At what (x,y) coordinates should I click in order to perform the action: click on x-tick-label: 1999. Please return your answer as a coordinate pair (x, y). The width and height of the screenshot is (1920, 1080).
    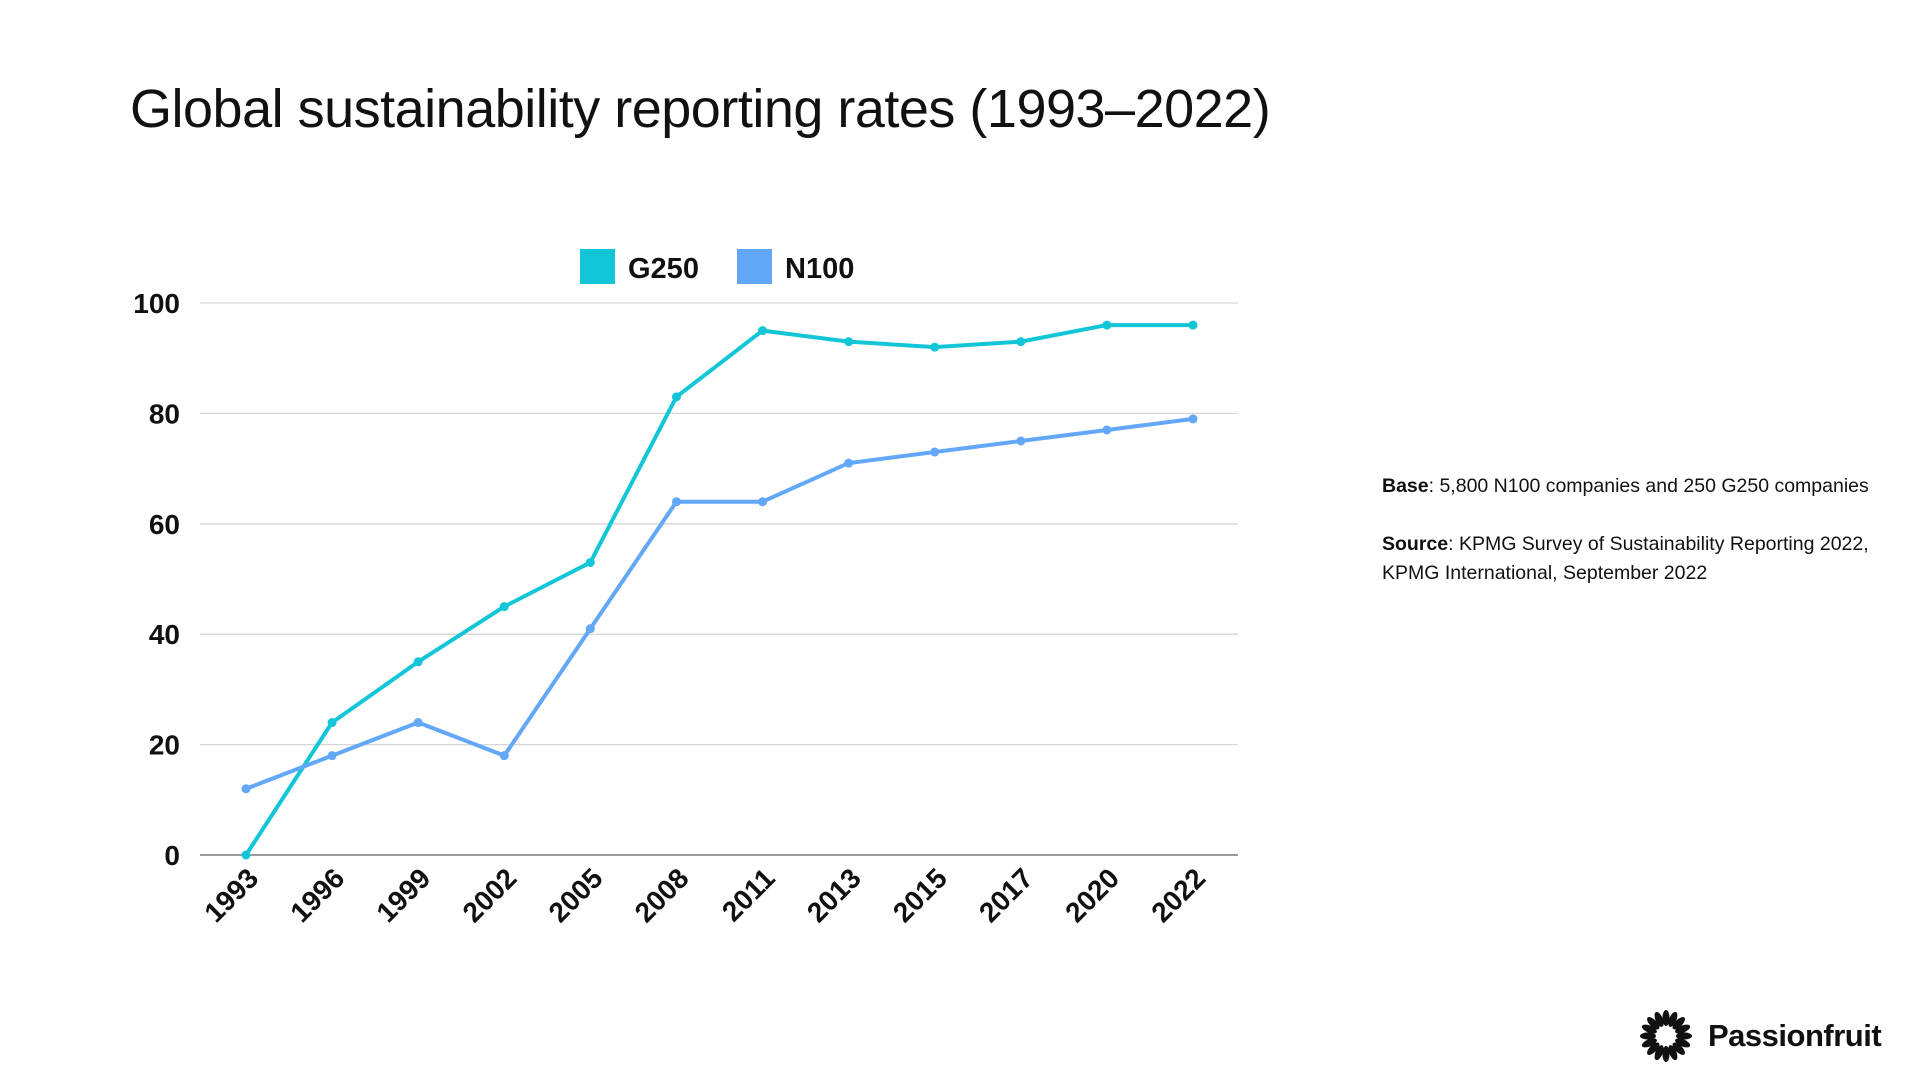
    Looking at the image, I should click on (403, 895).